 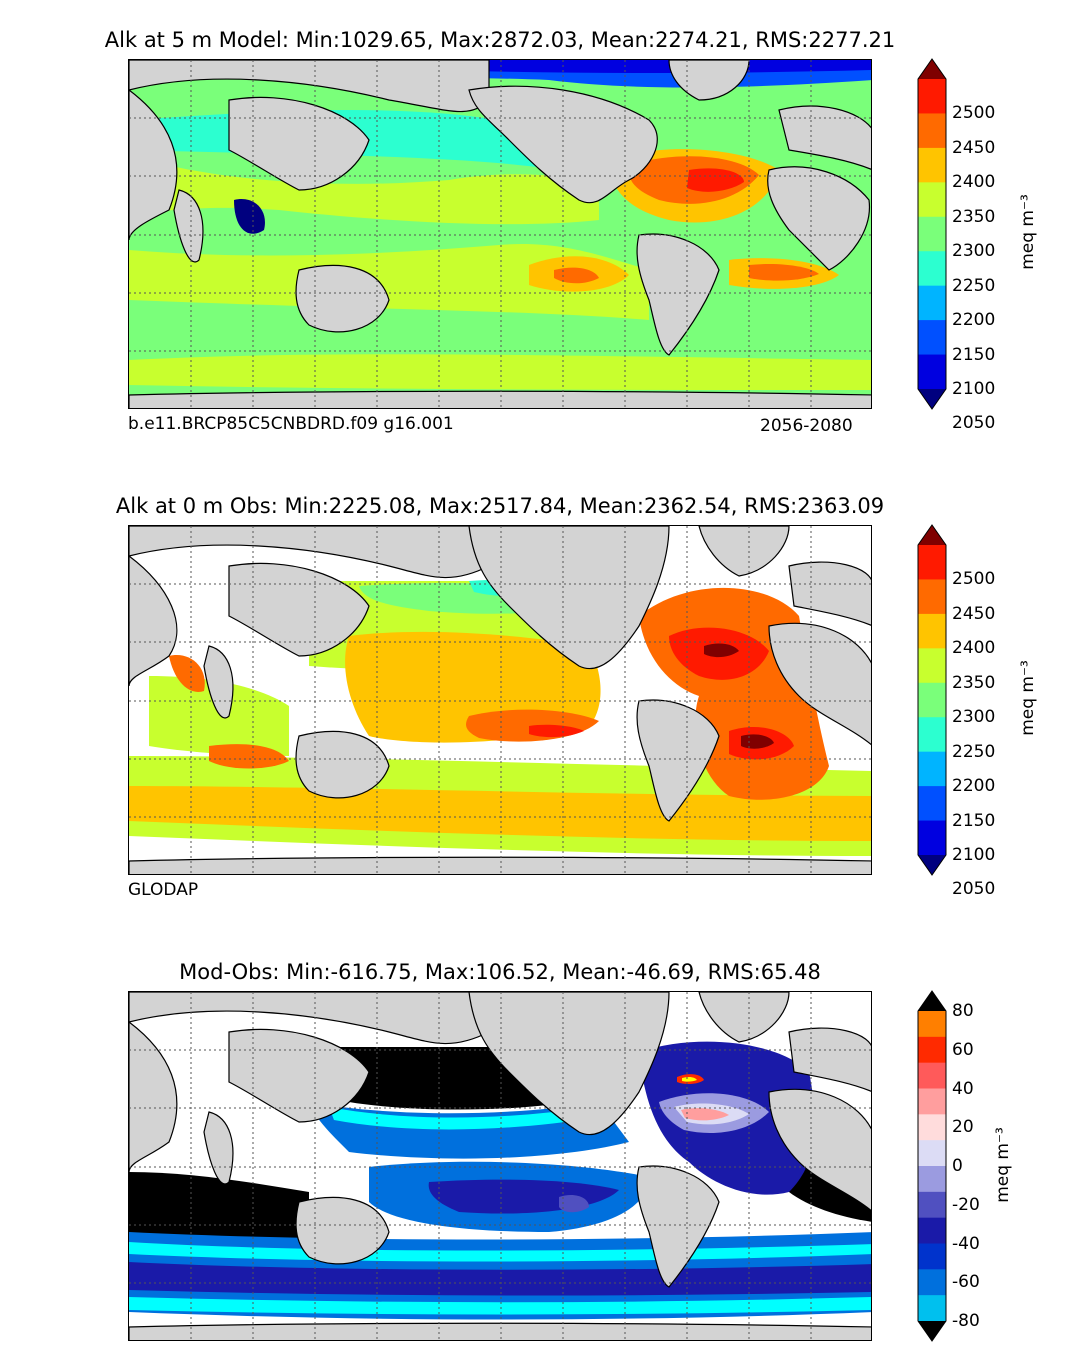 I want to click on panel1-field-2400-pacific, so click(x=576, y=275).